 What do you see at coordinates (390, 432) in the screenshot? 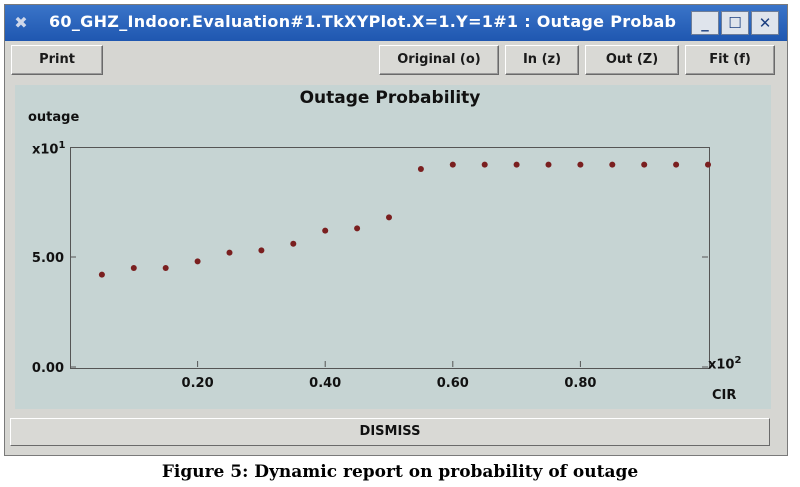
I see `dismiss-button: DISMISS` at bounding box center [390, 432].